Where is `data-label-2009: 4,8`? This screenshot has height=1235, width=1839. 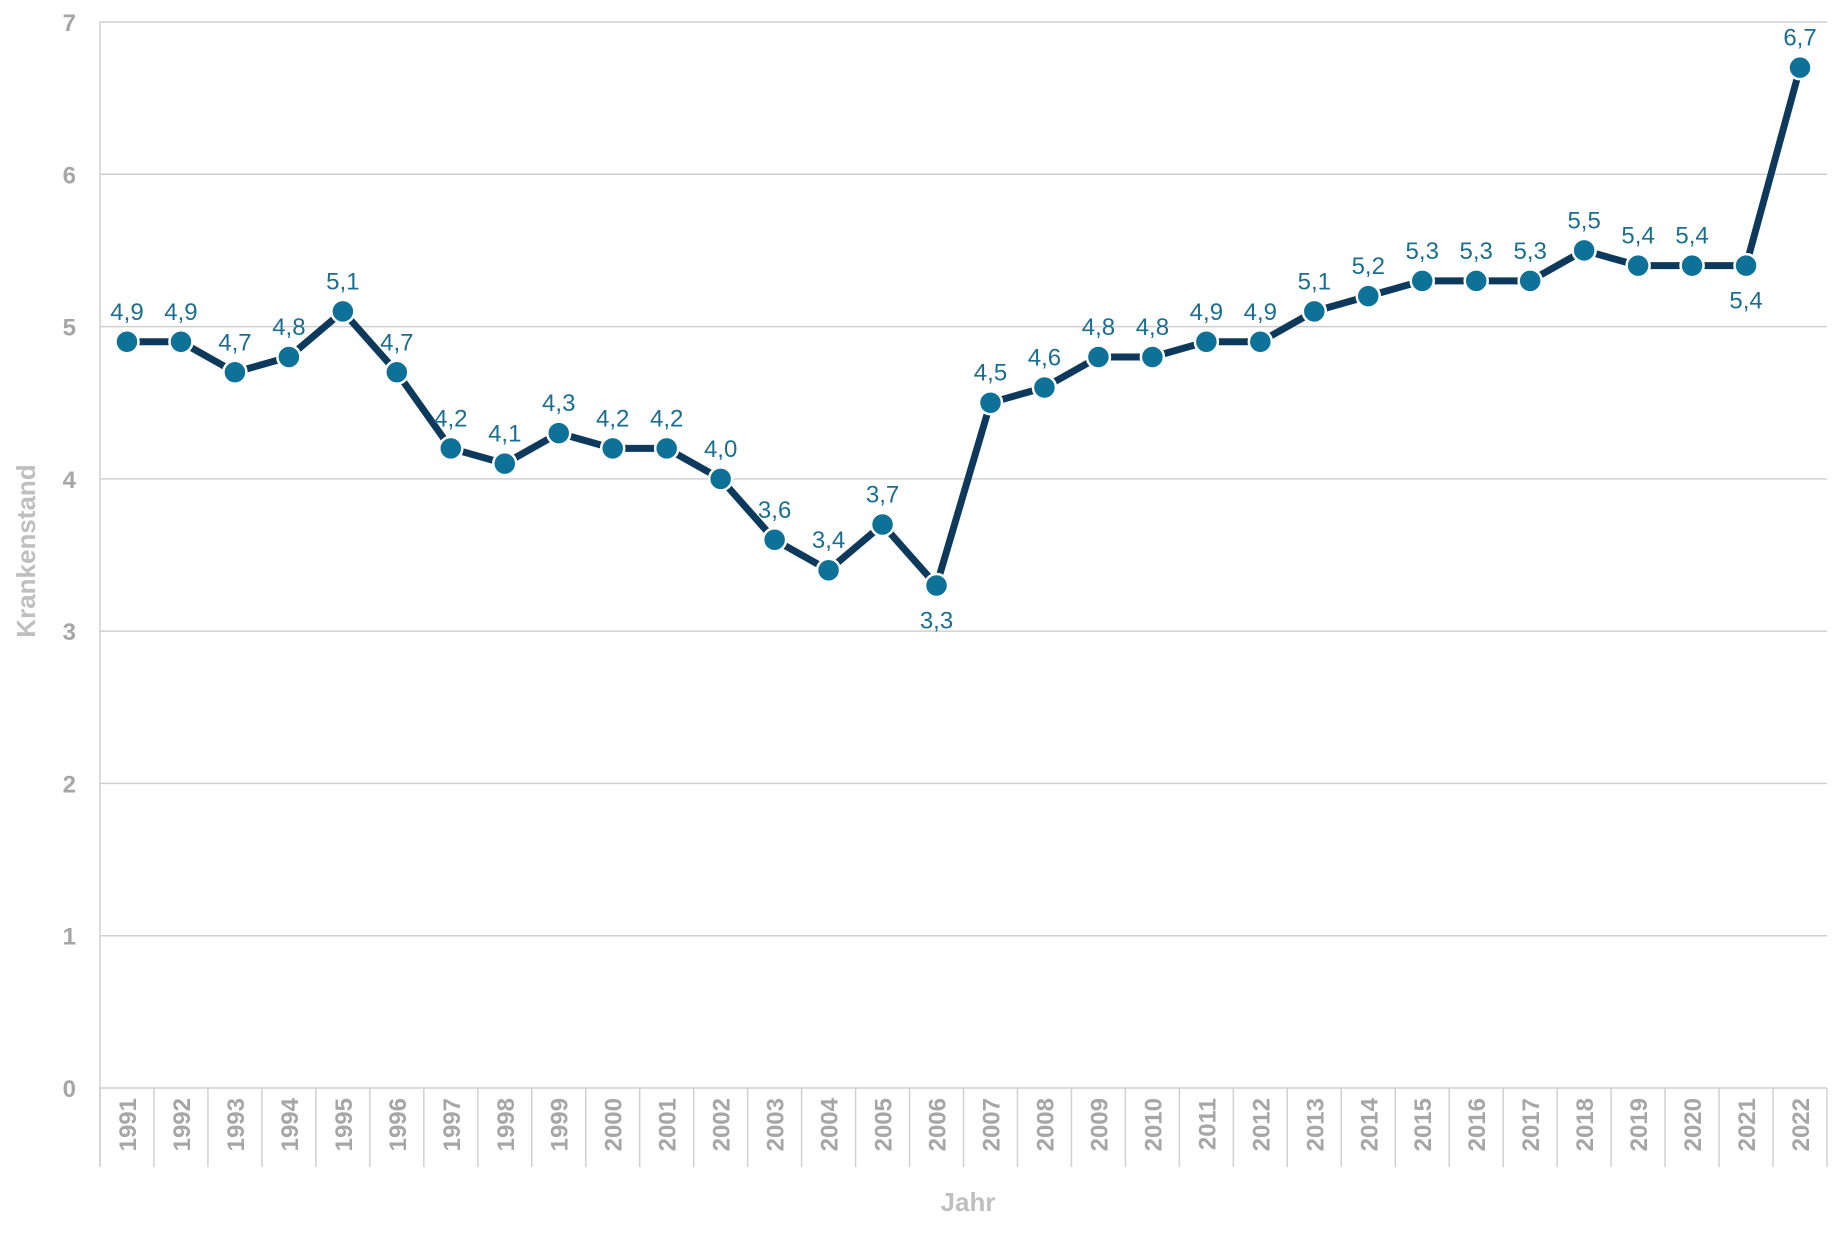 data-label-2009: 4,8 is located at coordinates (1098, 327).